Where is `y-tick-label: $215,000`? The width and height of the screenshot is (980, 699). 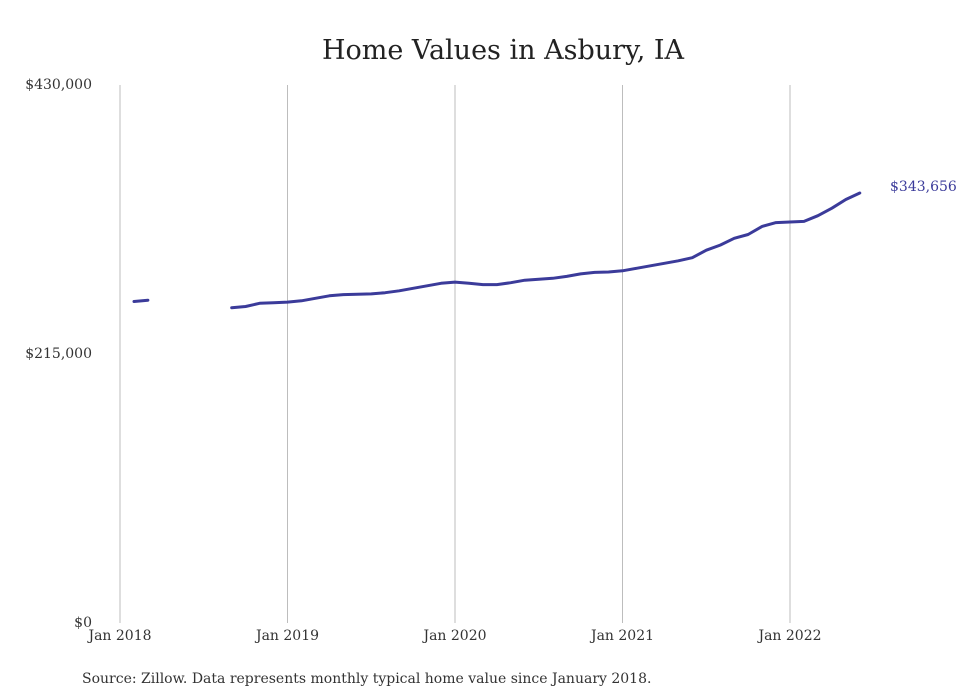
y-tick-label: $215,000 is located at coordinates (58, 354).